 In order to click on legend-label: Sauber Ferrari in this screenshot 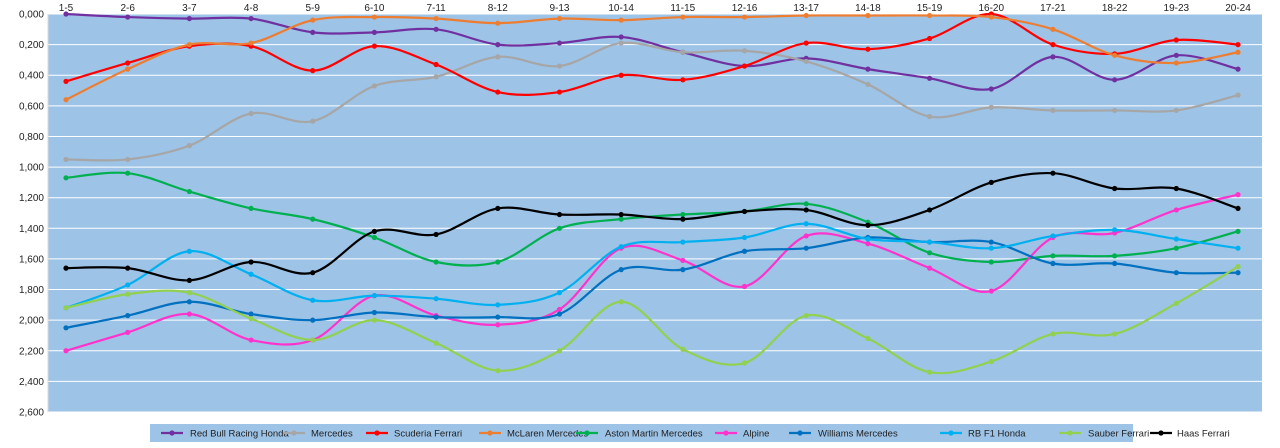, I will do `click(1118, 434)`.